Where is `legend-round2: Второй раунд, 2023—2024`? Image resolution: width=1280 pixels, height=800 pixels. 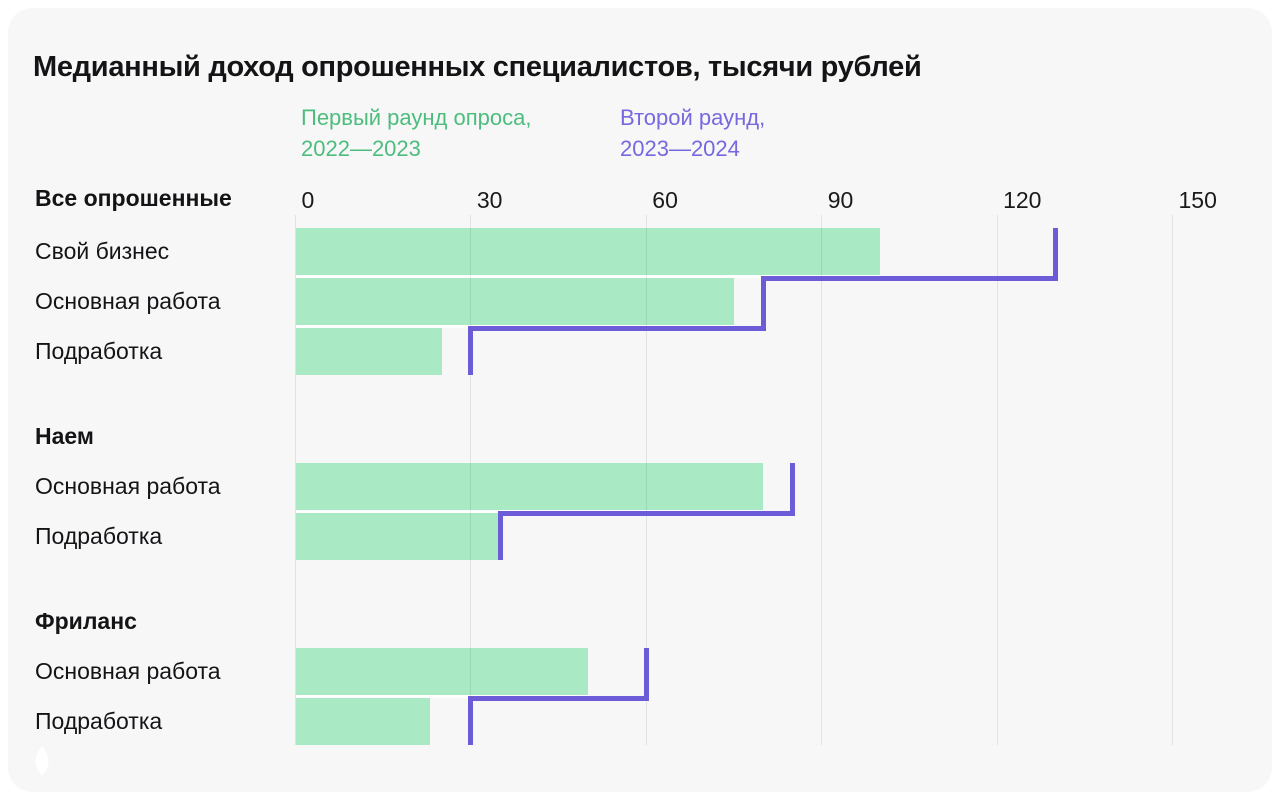
legend-round2: Второй раунд, 2023—2024 is located at coordinates (750, 133).